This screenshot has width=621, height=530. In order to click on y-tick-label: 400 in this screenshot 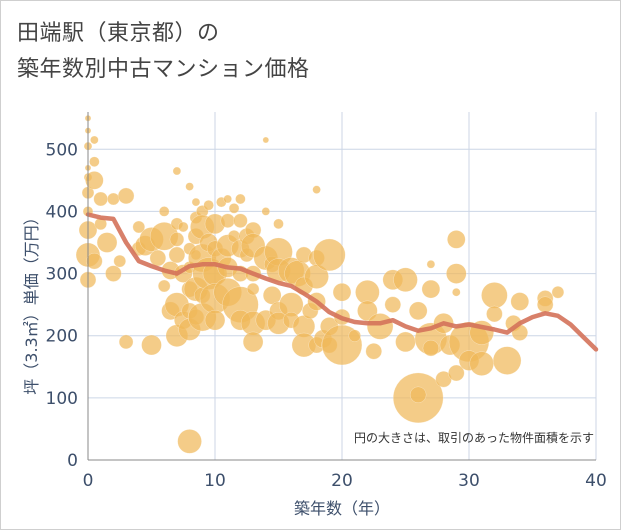, I will do `click(62, 212)`.